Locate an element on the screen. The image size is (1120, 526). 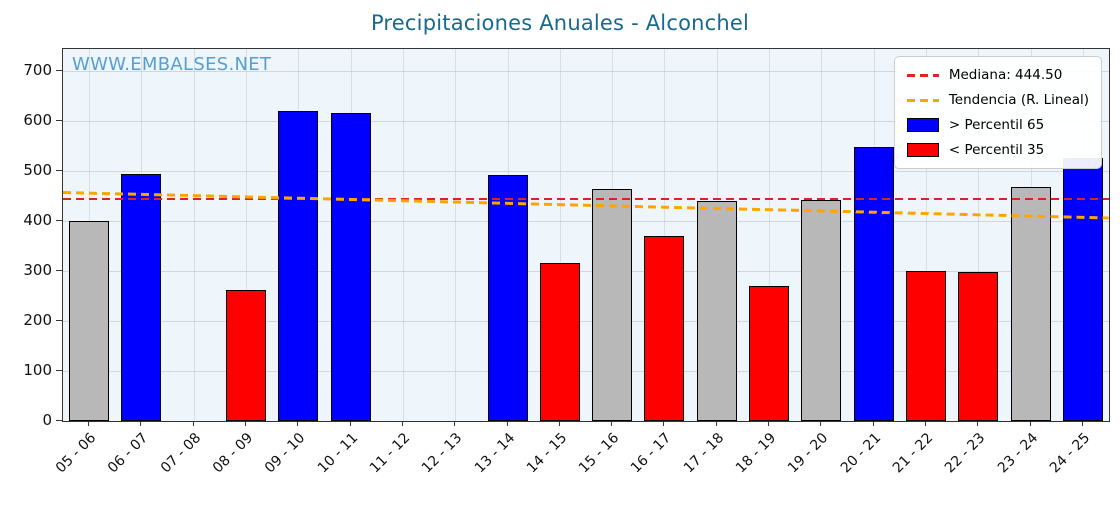
low-percentile-swatch is located at coordinates (922, 150).